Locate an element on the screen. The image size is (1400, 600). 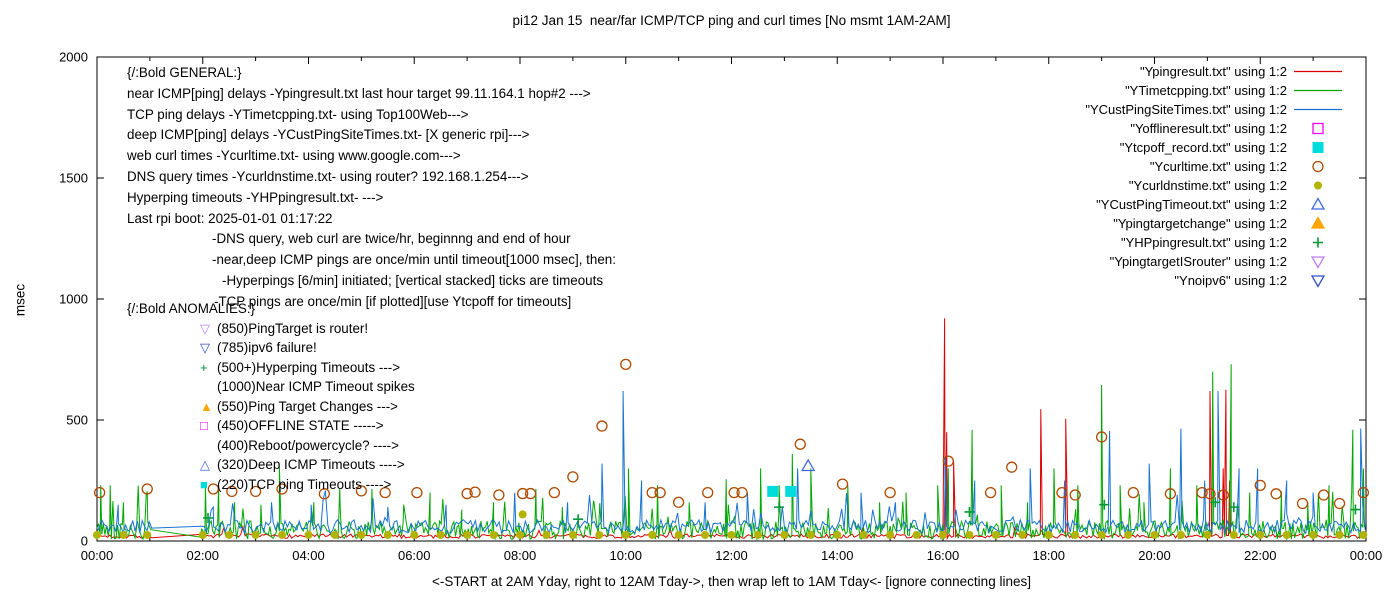
svg-text: 1000 is located at coordinates (73, 299).